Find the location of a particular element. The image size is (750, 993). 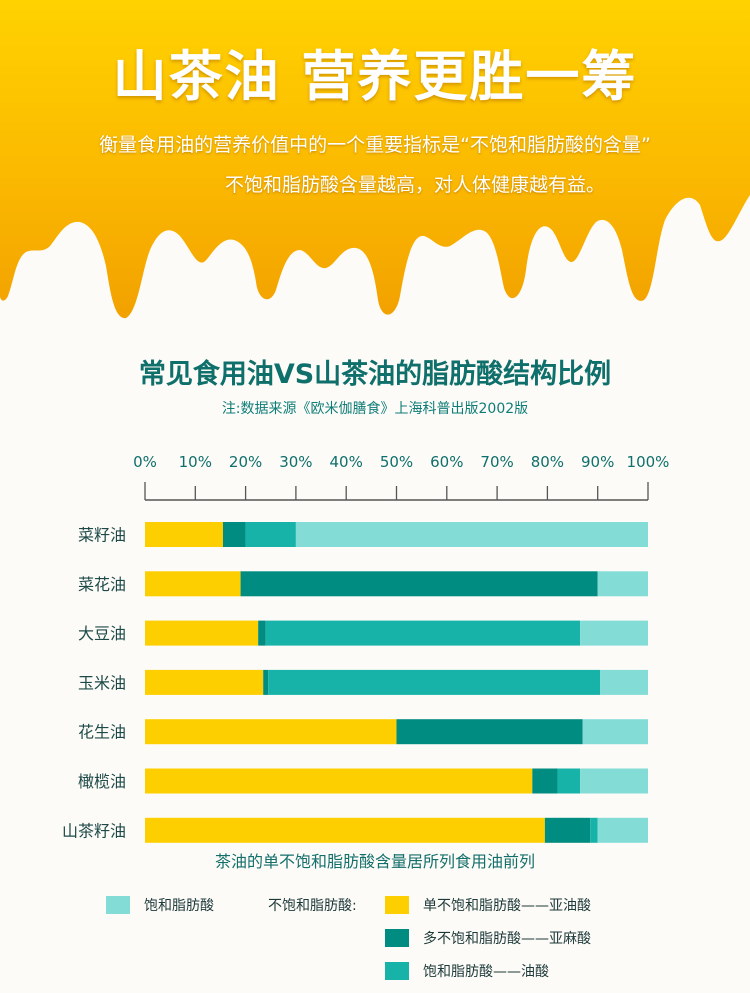

legend-label-mono: 单不饱和脂肪酸——亚油酸 is located at coordinates (507, 906).